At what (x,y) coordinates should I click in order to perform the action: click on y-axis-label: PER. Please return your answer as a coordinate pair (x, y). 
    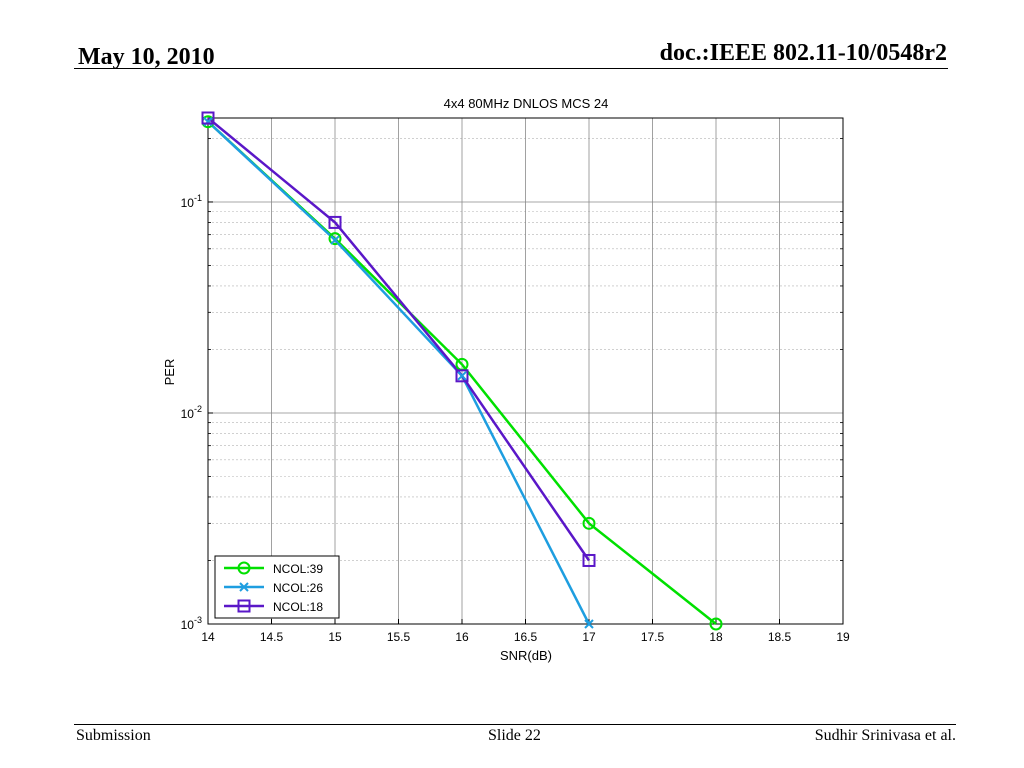
    Looking at the image, I should click on (169, 372).